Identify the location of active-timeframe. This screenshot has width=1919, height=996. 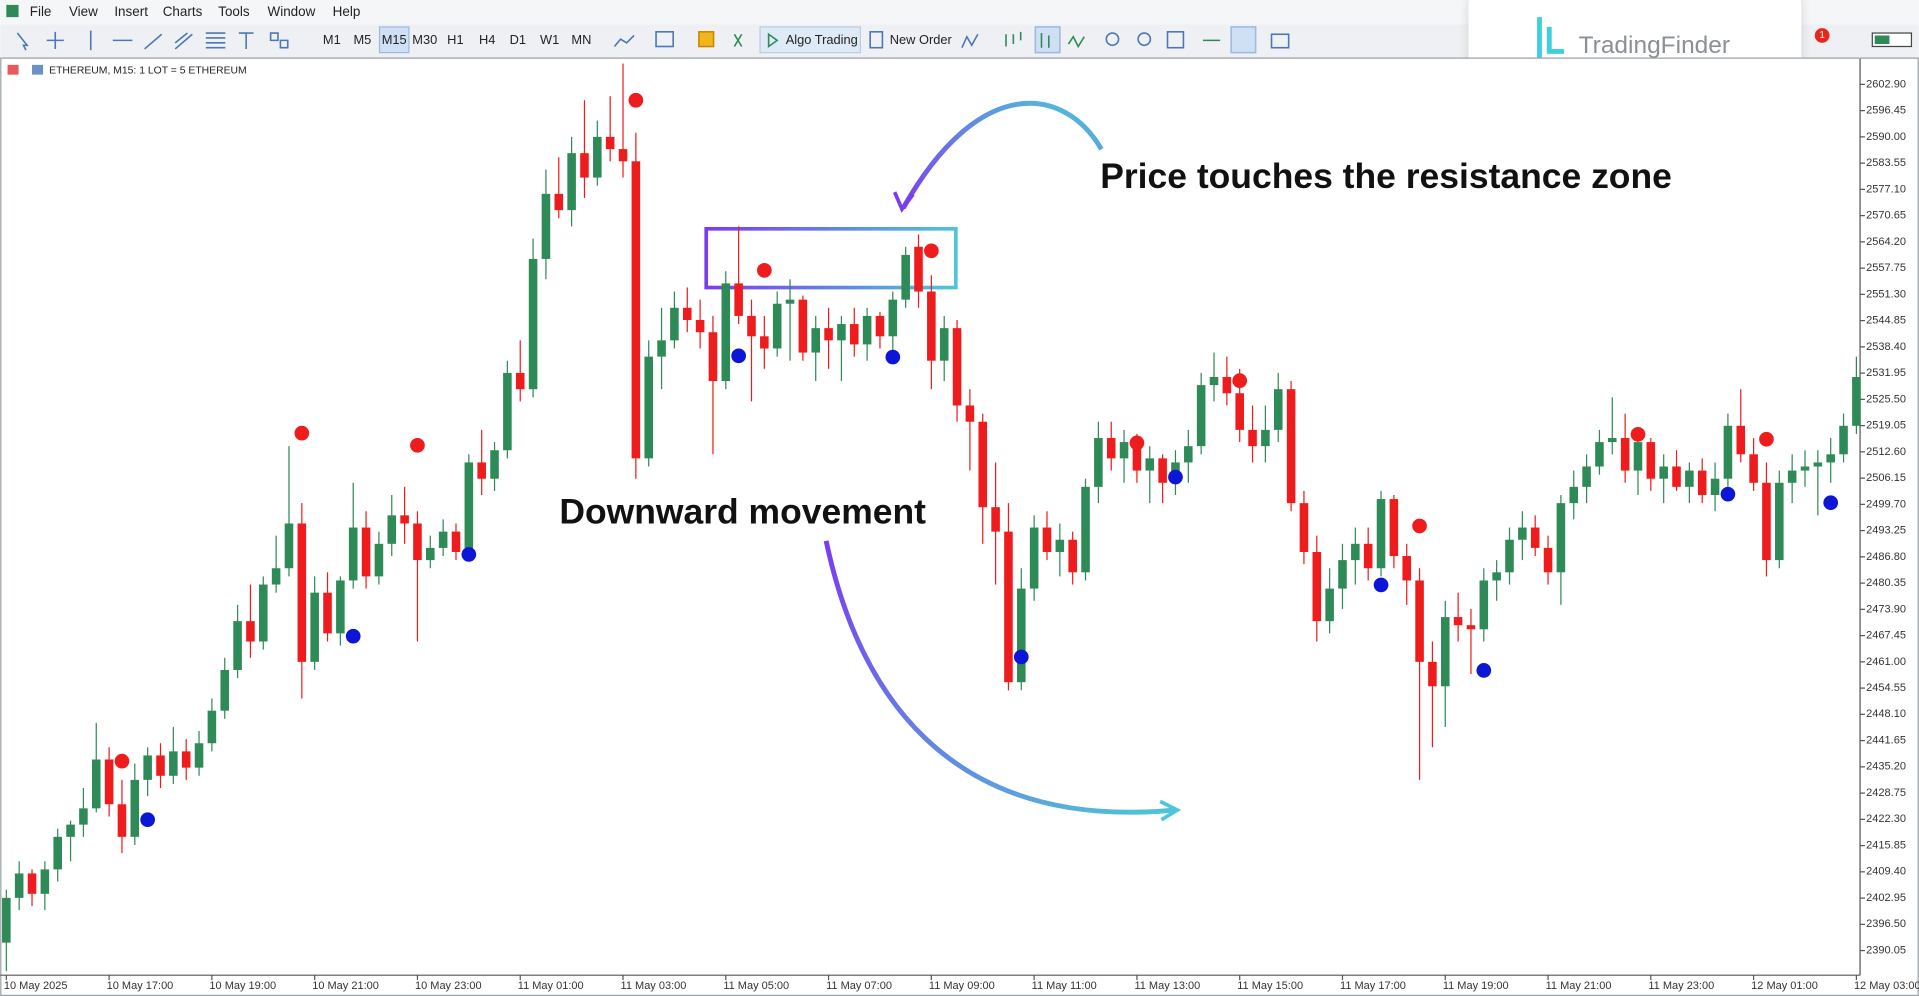
(394, 40).